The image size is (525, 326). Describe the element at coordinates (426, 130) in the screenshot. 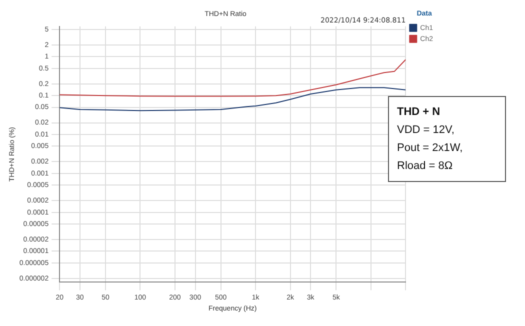

I see `annotation: VDD = 12V,` at that location.